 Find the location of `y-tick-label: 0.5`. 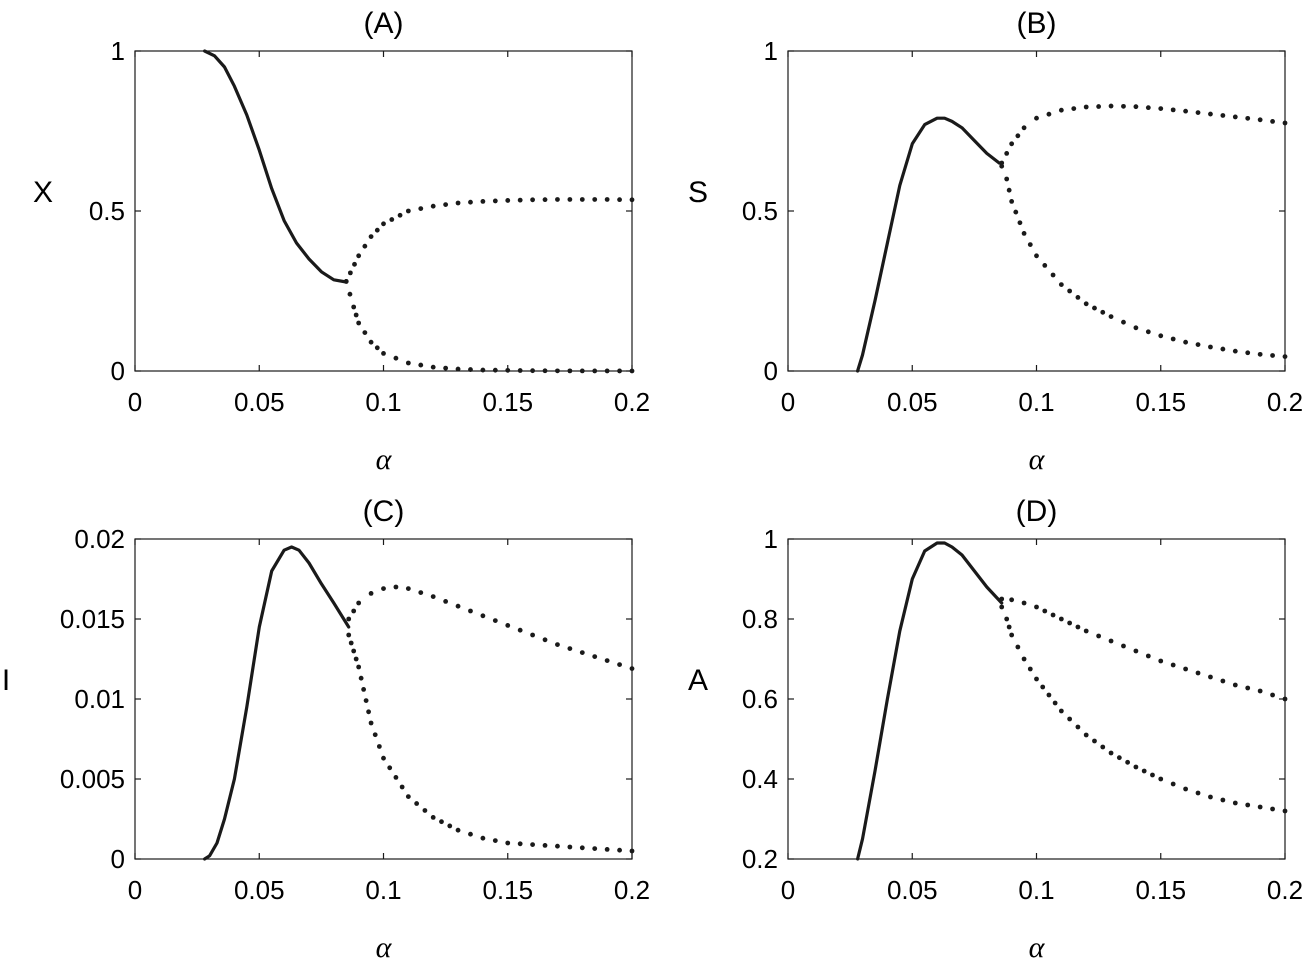

y-tick-label: 0.5 is located at coordinates (107, 211).